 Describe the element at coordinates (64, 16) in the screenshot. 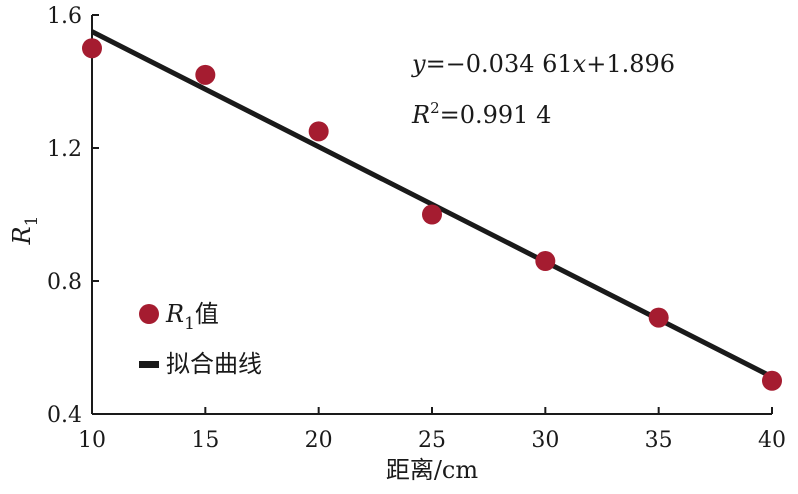

I see `y-tick-label: 1.6` at that location.